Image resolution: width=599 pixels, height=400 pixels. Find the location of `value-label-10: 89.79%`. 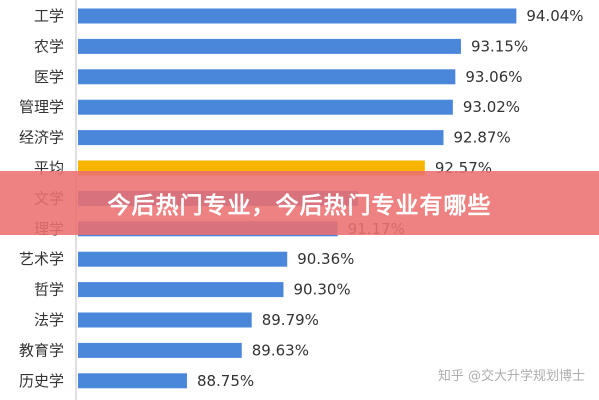

value-label-10: 89.79% is located at coordinates (290, 320).